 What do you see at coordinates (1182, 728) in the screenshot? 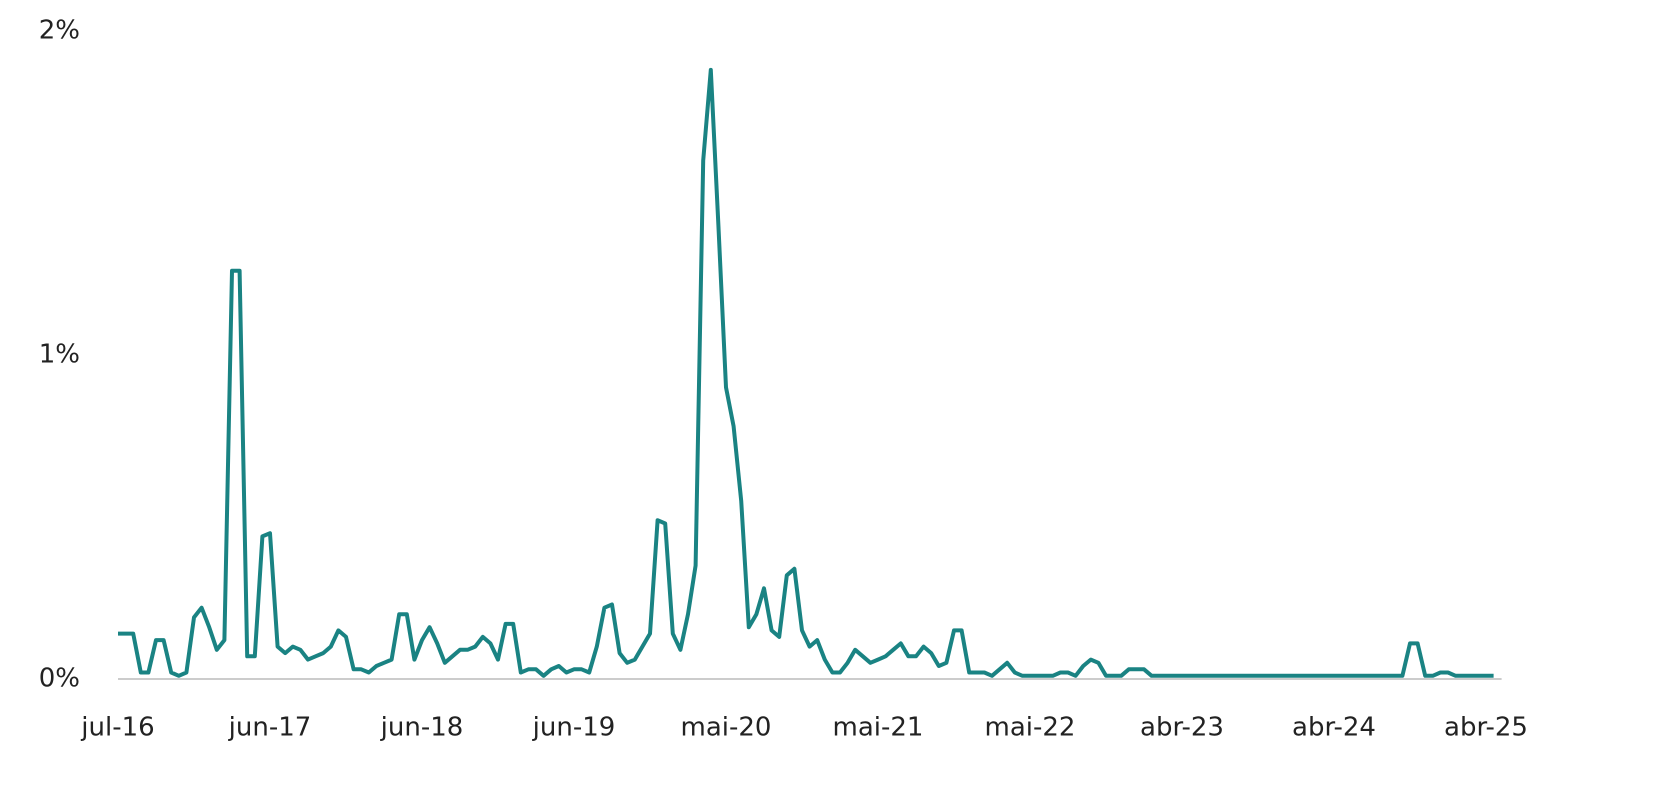
I see `x-tick-label: abr-23` at bounding box center [1182, 728].